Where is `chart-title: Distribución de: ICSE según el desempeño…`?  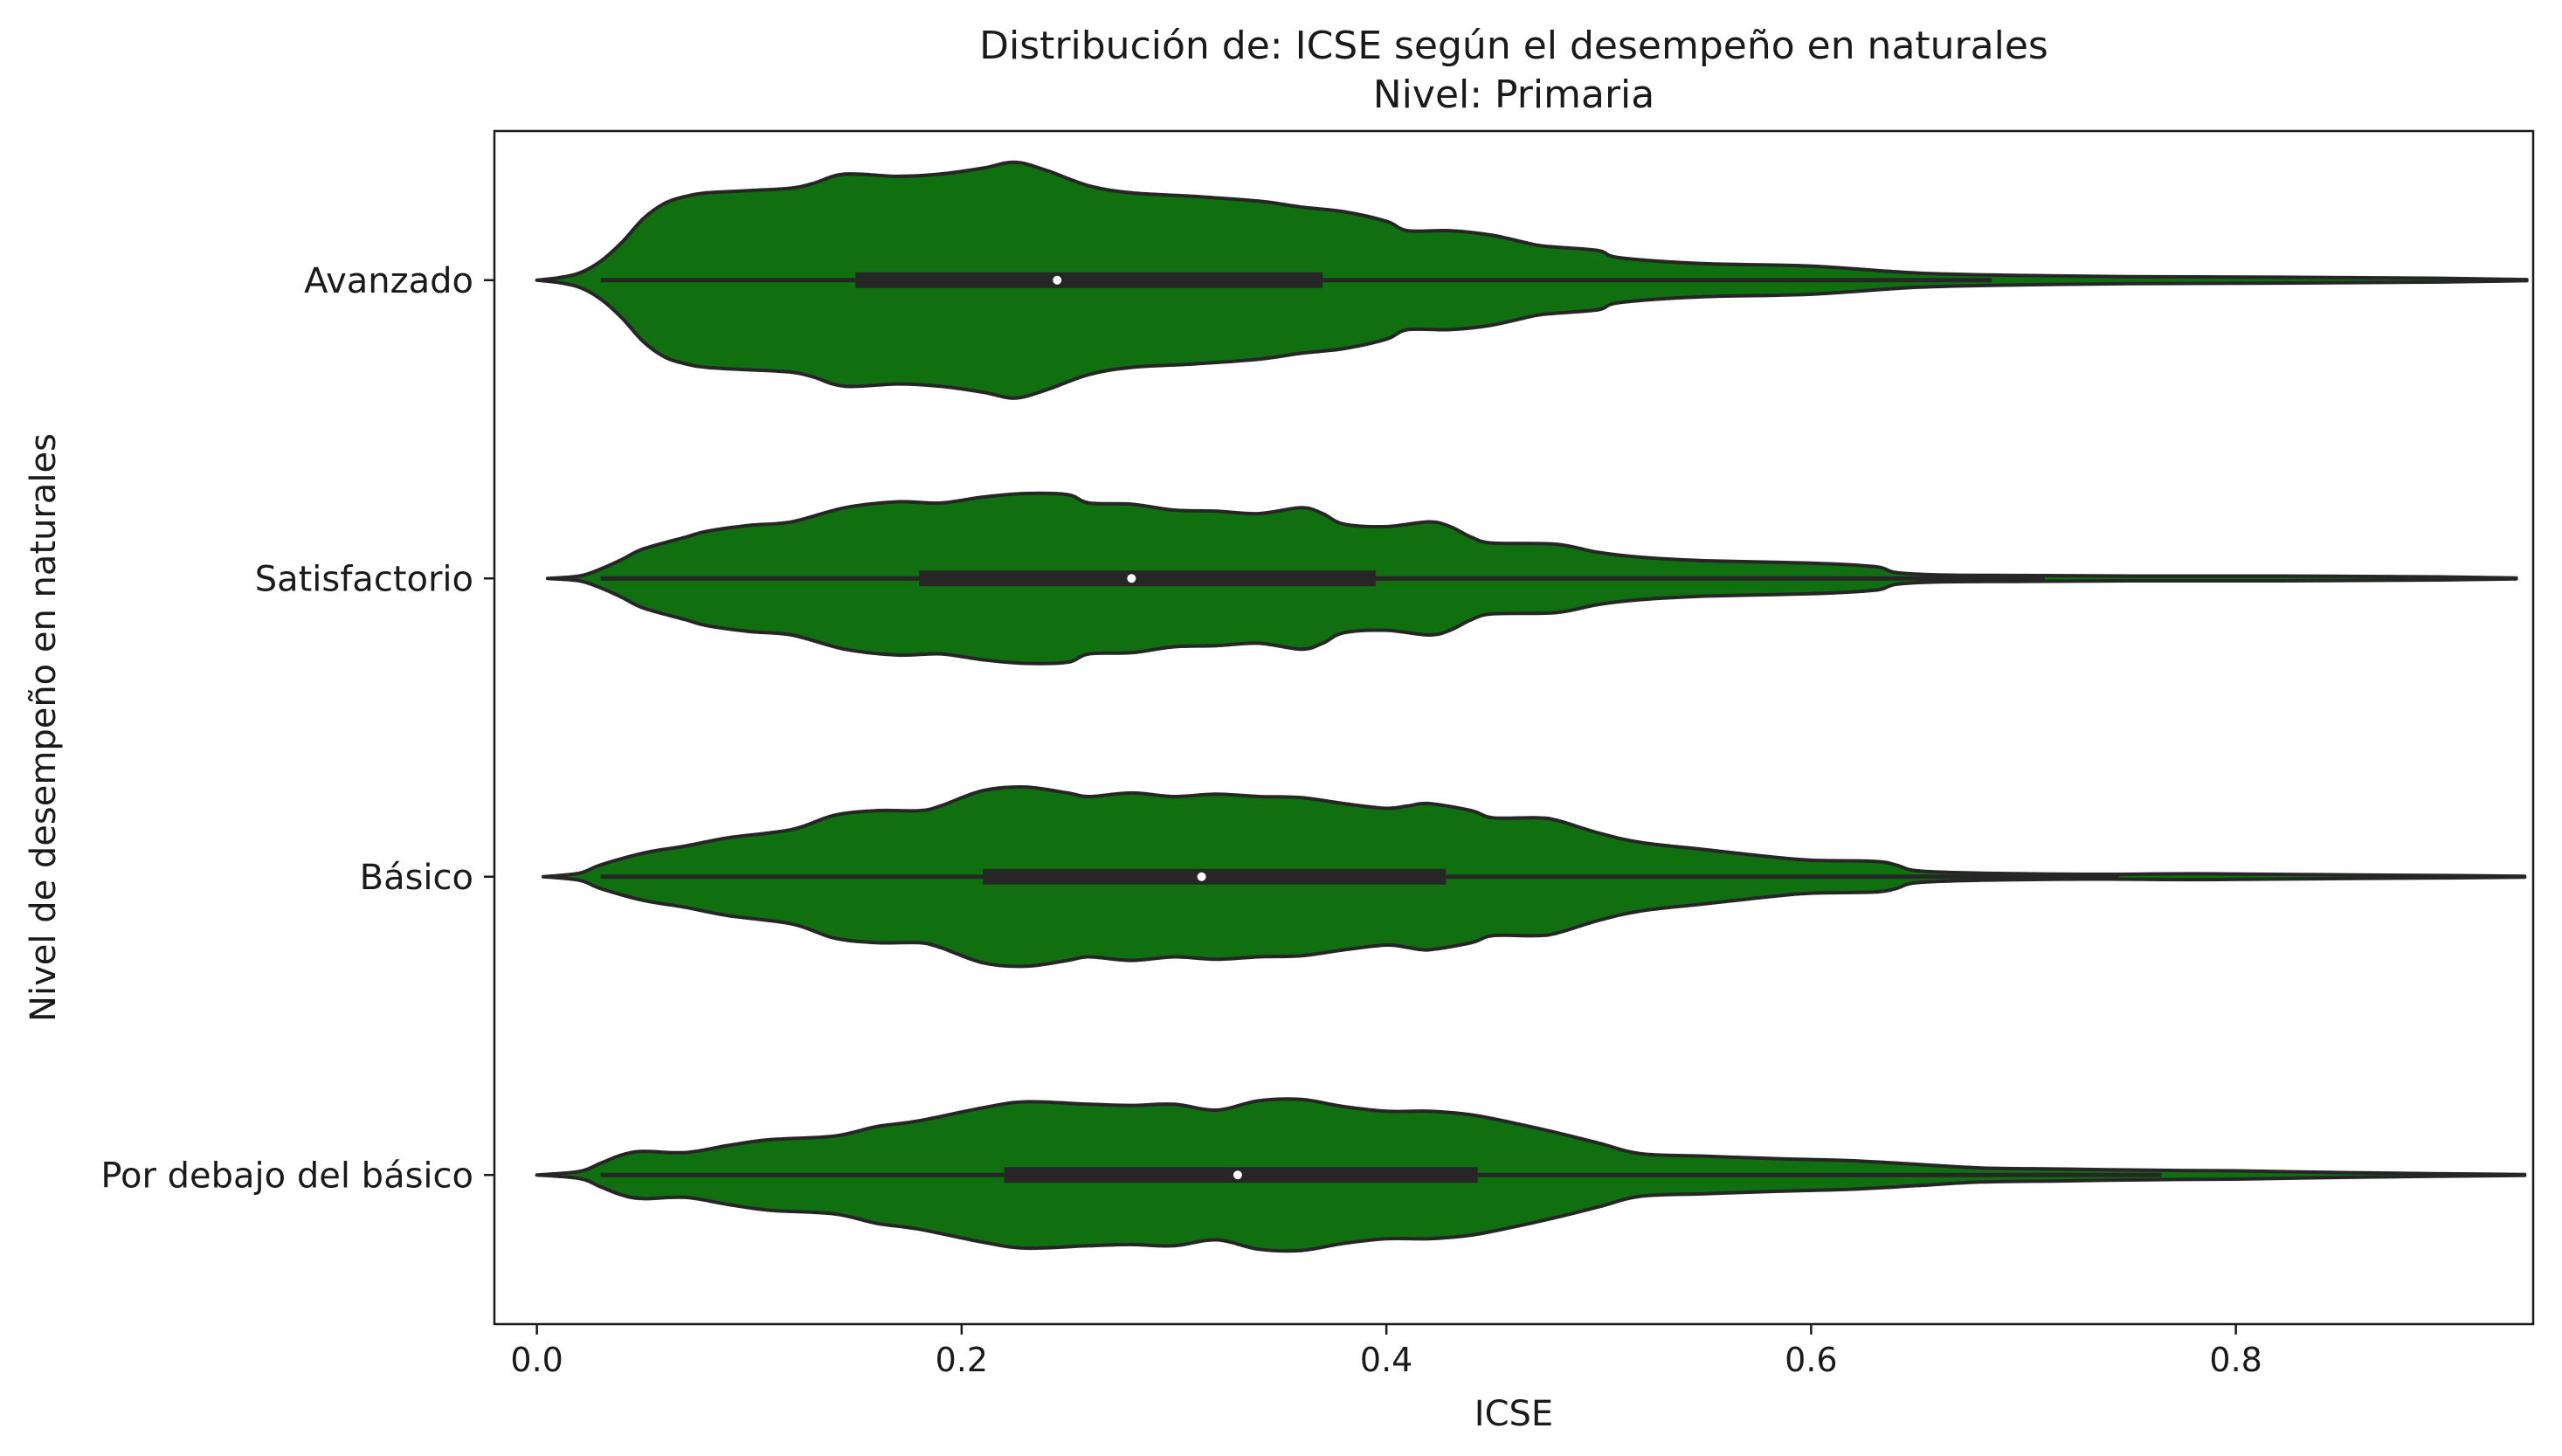 chart-title: Distribución de: ICSE según el desempeño… is located at coordinates (1514, 46).